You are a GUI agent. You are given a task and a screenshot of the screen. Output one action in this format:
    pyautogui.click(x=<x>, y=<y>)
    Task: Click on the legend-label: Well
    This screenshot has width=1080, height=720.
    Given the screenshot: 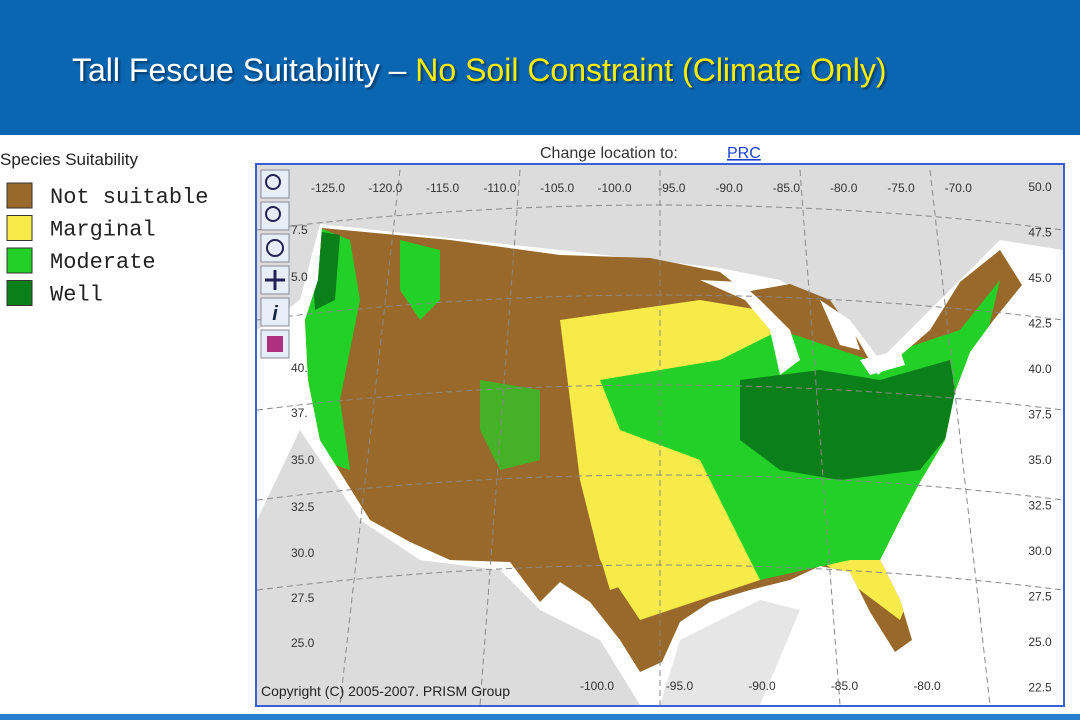 What is the action you would take?
    pyautogui.click(x=76, y=295)
    